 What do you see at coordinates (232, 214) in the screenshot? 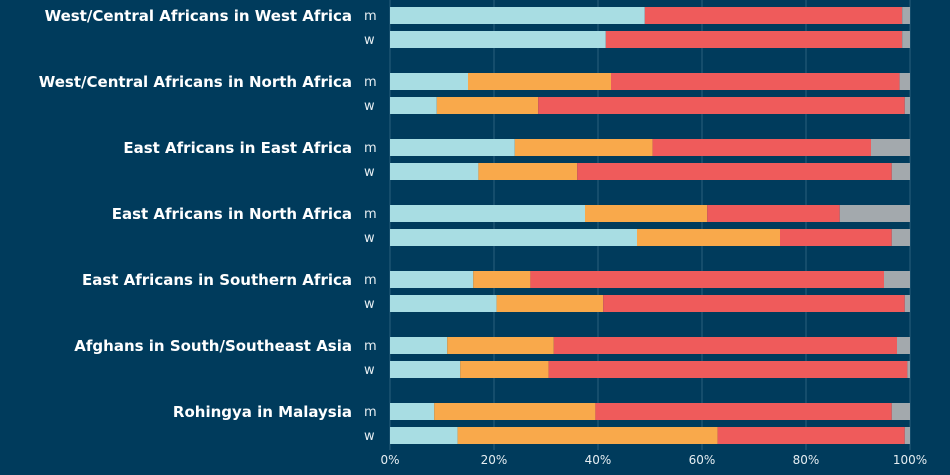
I see `group-label: East Africans in North Africa` at bounding box center [232, 214].